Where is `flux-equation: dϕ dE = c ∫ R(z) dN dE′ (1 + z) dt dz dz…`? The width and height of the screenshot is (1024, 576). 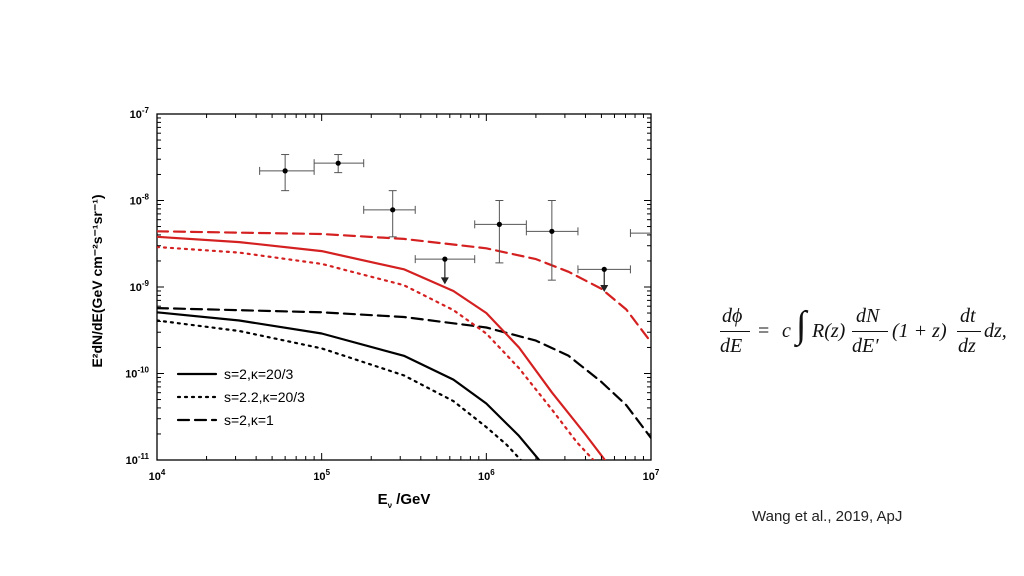
flux-equation: dϕ dE = c ∫ R(z) dN dE′ (1 + z) dt dz dz… is located at coordinates (866, 335).